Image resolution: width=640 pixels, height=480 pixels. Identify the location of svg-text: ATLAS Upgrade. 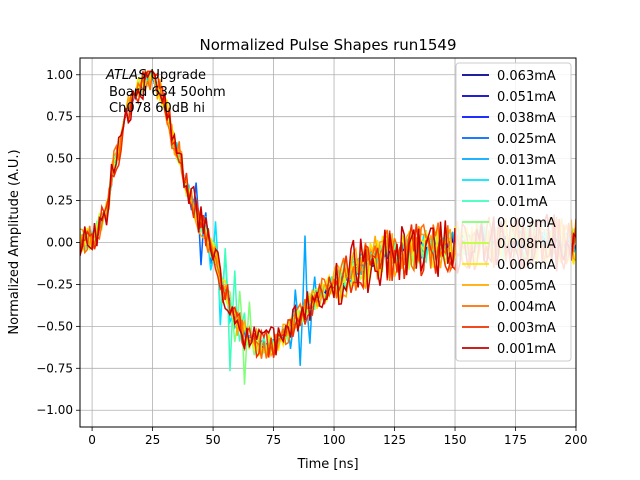
(155, 75).